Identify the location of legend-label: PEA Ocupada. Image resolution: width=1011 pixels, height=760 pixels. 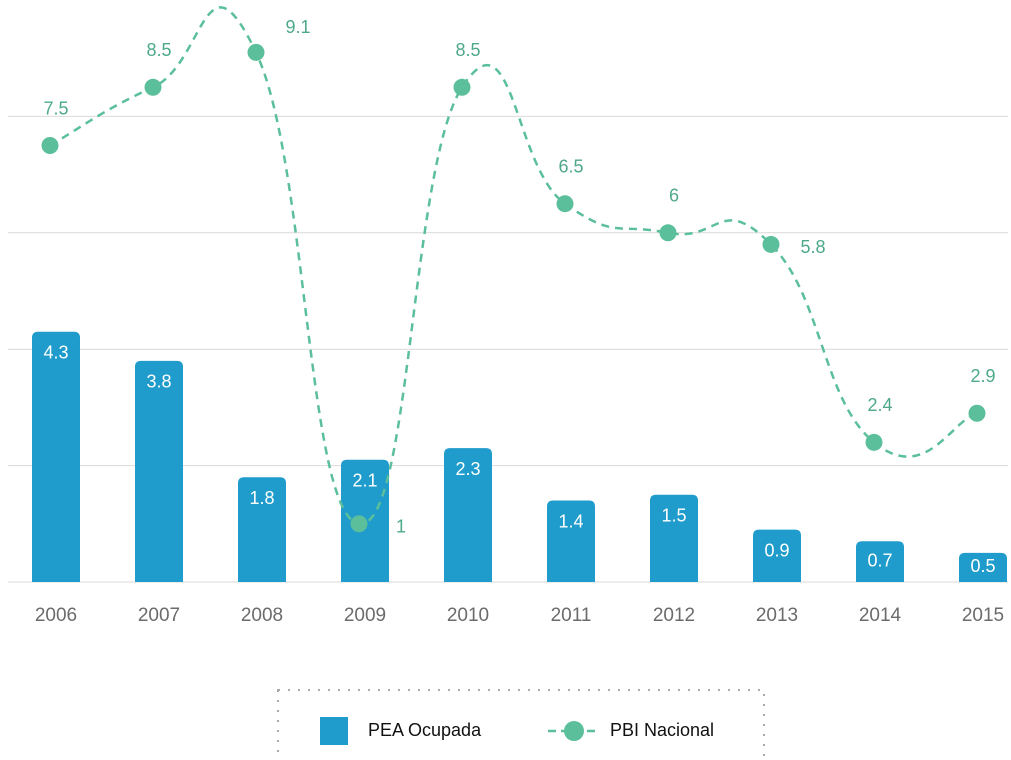
(425, 730).